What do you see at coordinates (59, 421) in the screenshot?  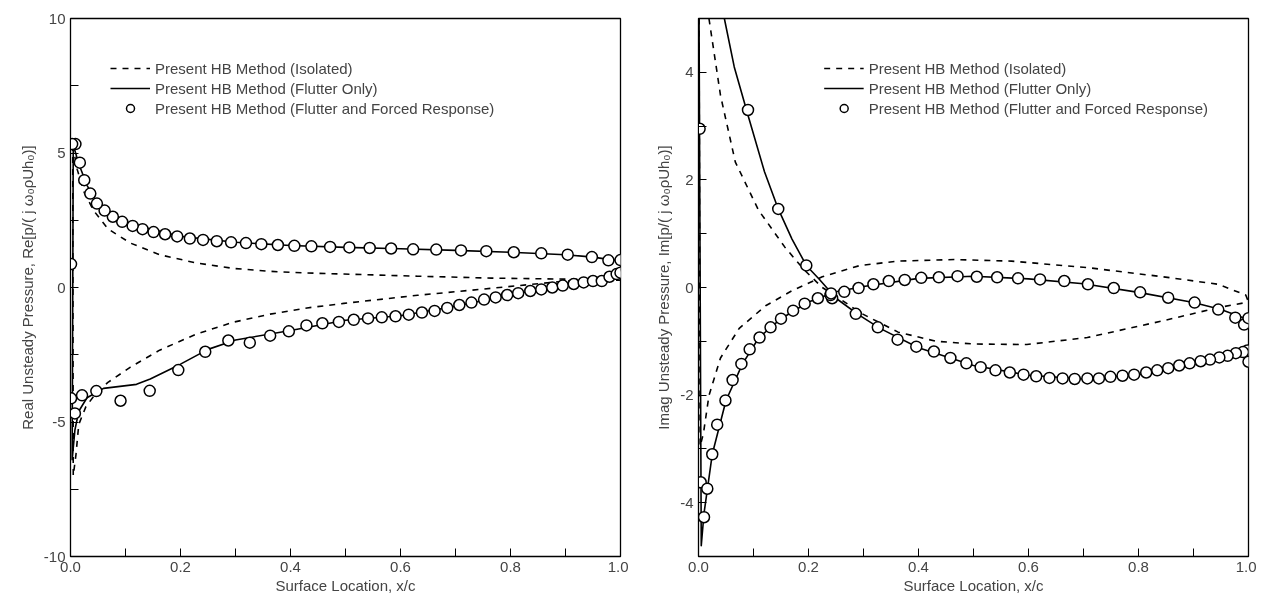 I see `y-tick-label: -5` at bounding box center [59, 421].